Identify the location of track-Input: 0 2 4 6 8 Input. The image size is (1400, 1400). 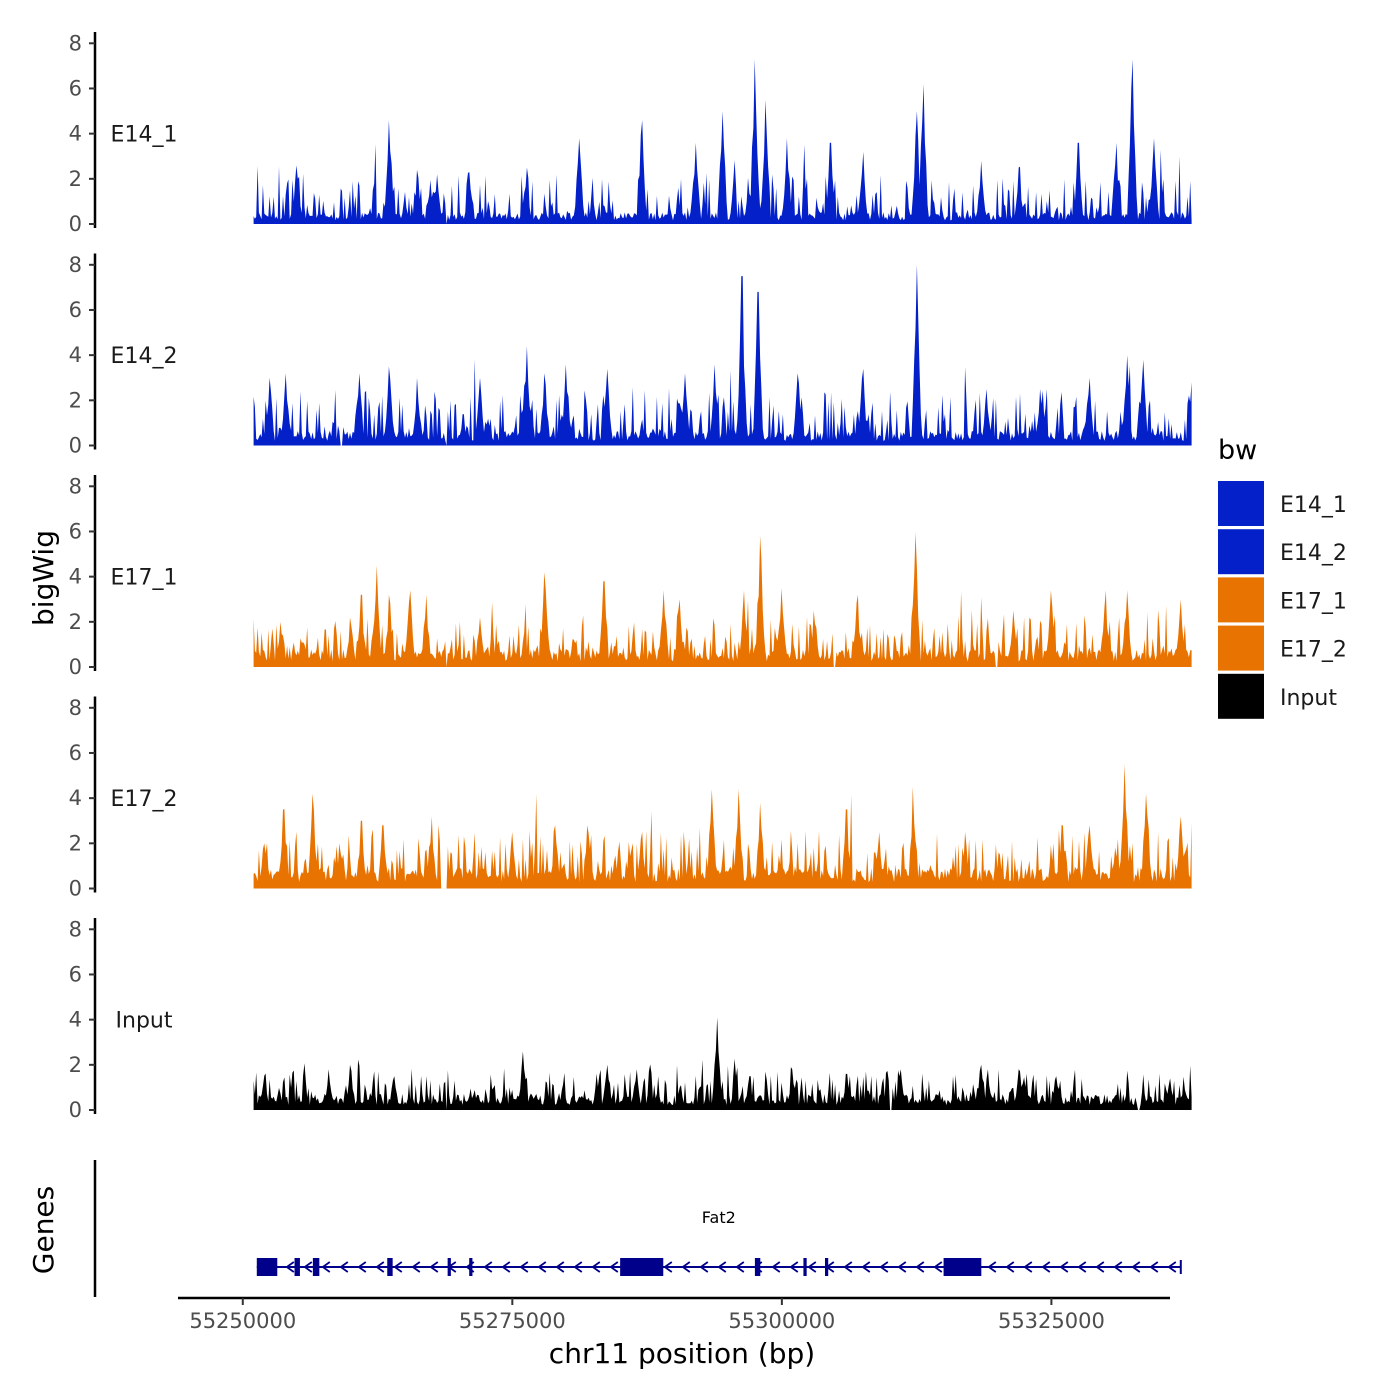
(630, 1019).